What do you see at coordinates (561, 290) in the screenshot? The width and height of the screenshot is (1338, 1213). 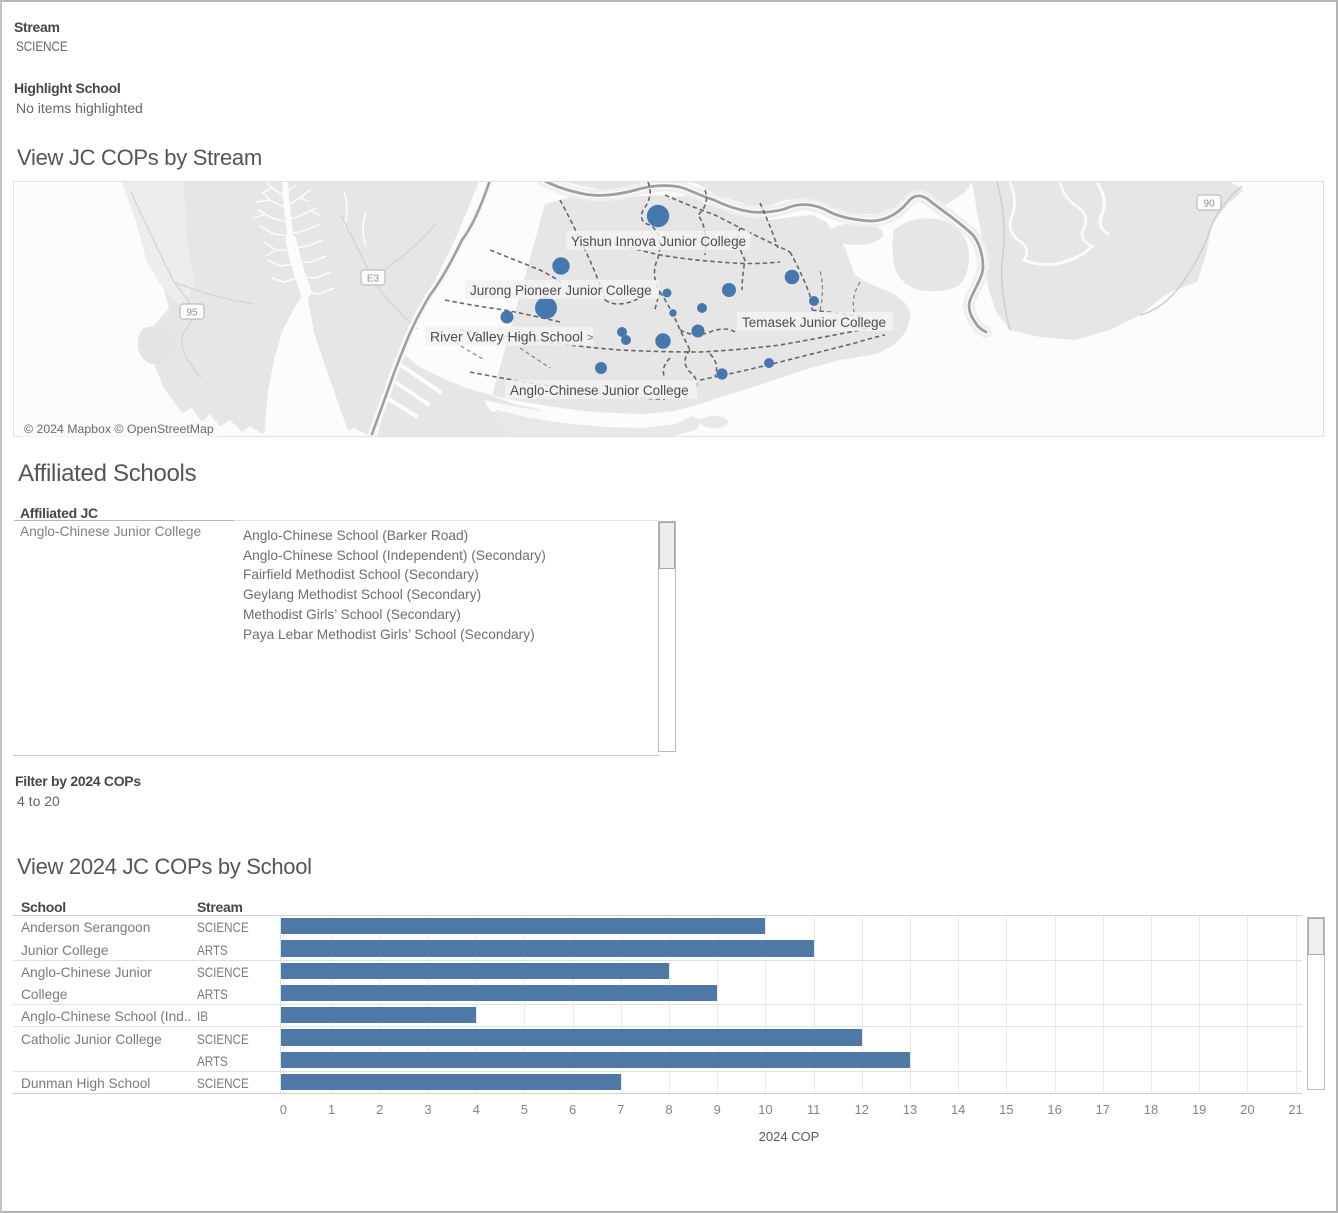 I see `svg-text: Jurong Pioneer Junior College` at bounding box center [561, 290].